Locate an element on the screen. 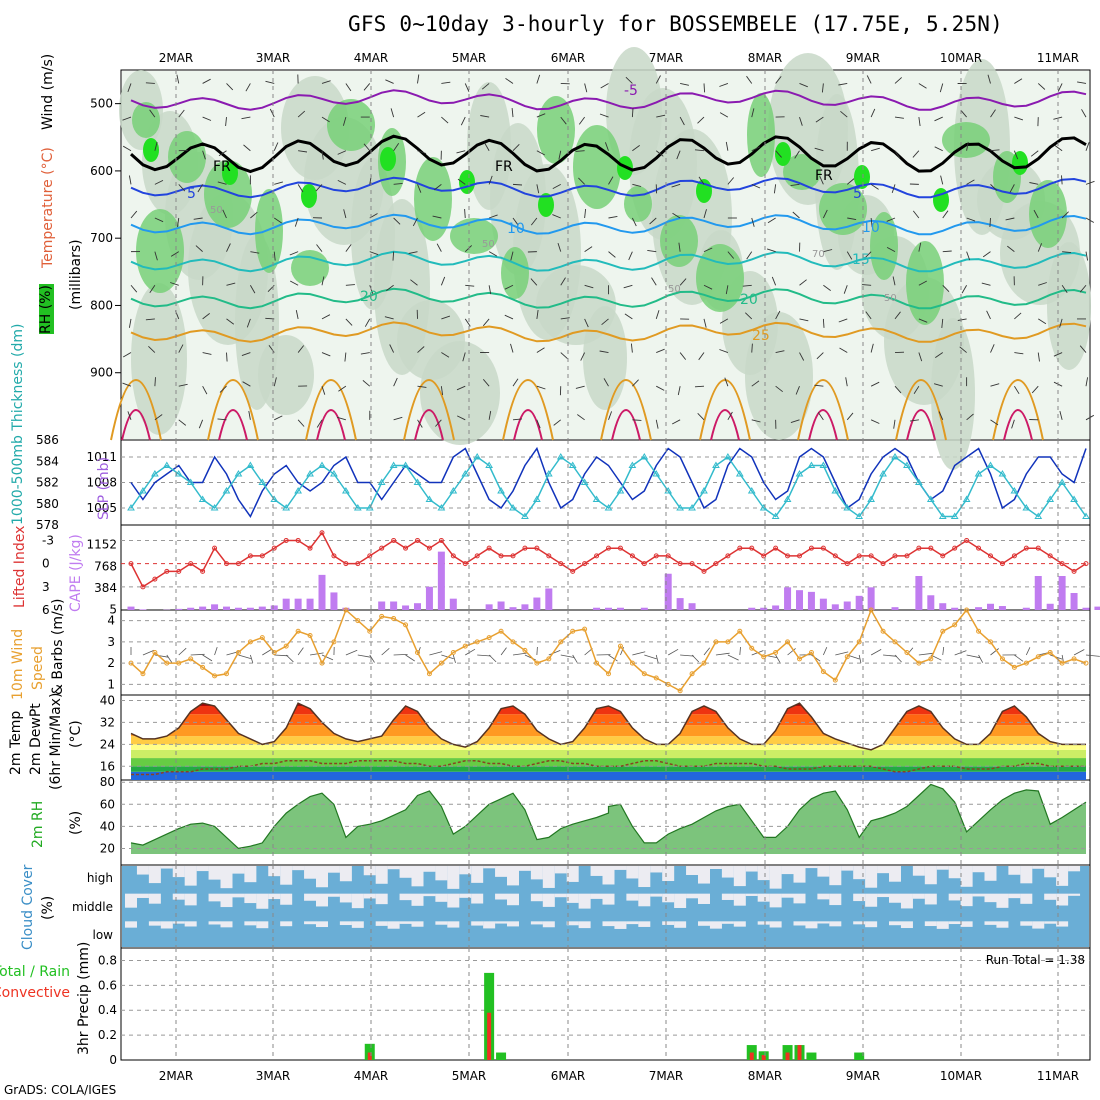  wind-tick: 3 is located at coordinates (111, 642).